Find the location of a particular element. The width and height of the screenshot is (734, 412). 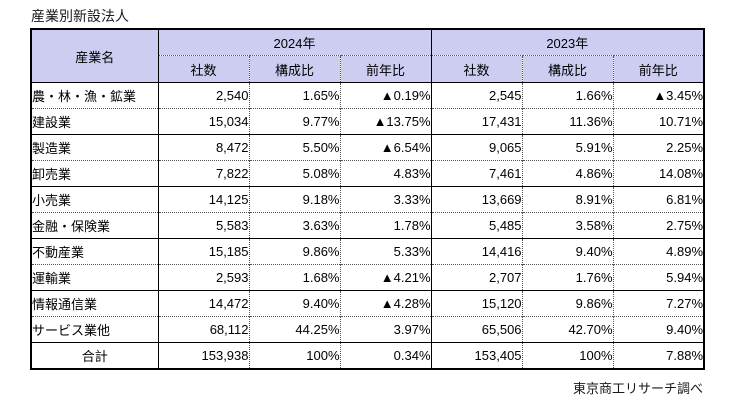

value-cell: 8.91% is located at coordinates (567, 199).